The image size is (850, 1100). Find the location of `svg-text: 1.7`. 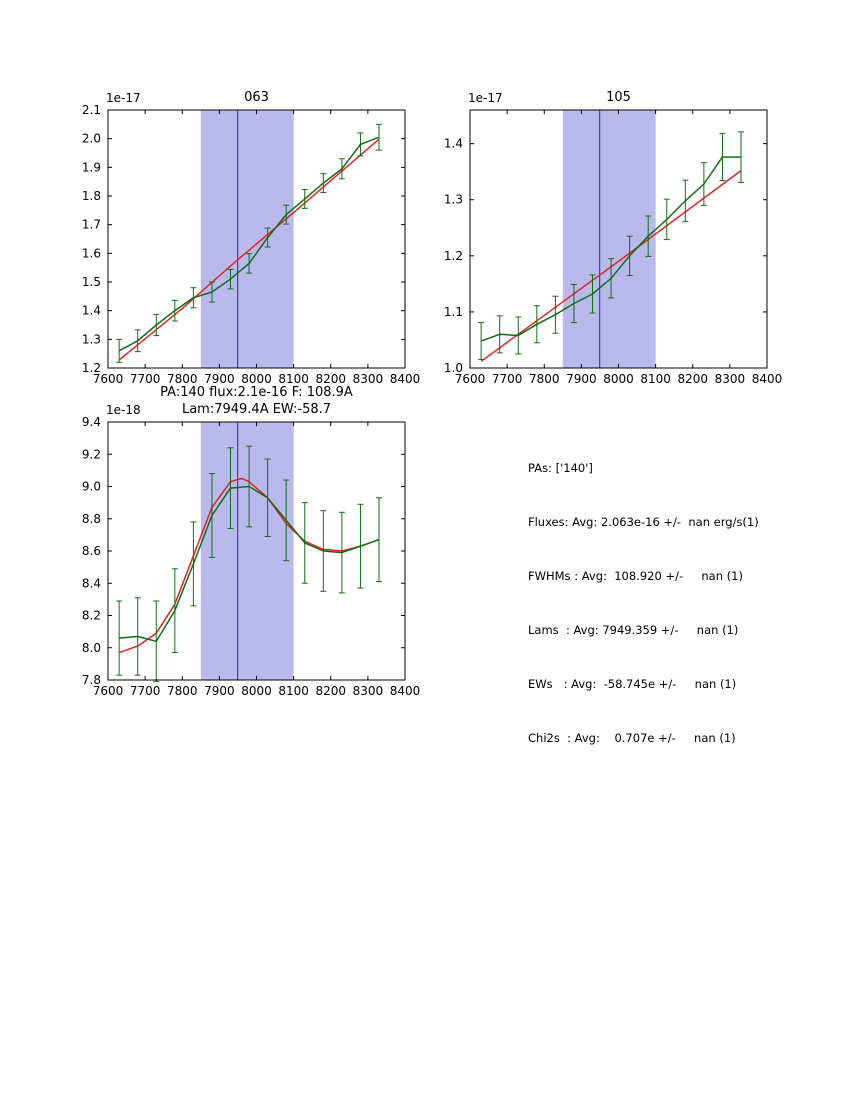

svg-text: 1.7 is located at coordinates (91, 225).